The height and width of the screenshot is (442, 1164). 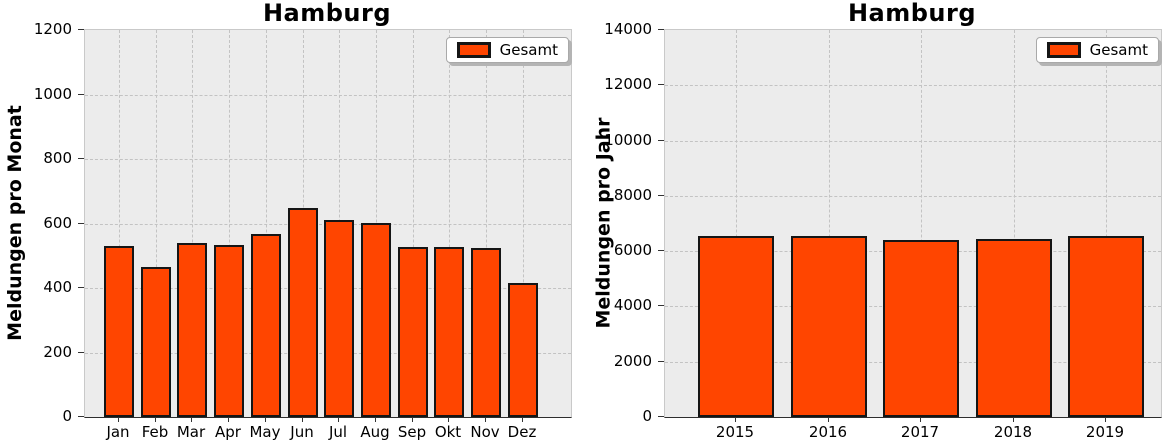 I want to click on bar-Jul, so click(x=339, y=318).